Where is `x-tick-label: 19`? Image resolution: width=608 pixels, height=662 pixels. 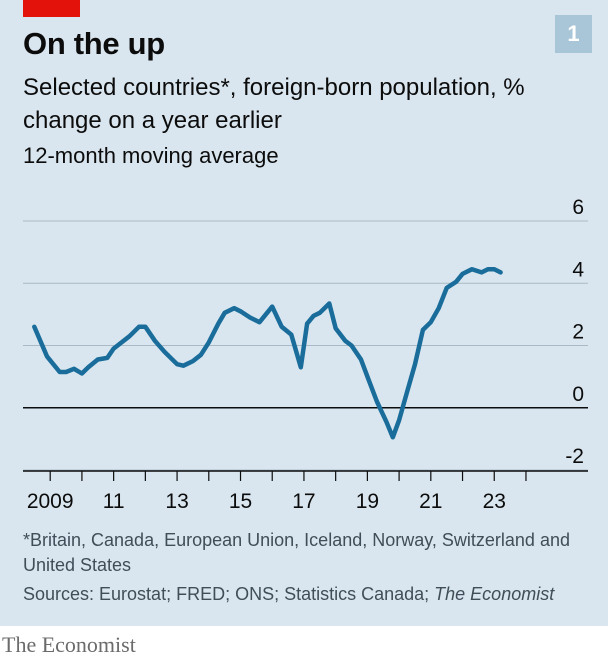 x-tick-label: 19 is located at coordinates (367, 501).